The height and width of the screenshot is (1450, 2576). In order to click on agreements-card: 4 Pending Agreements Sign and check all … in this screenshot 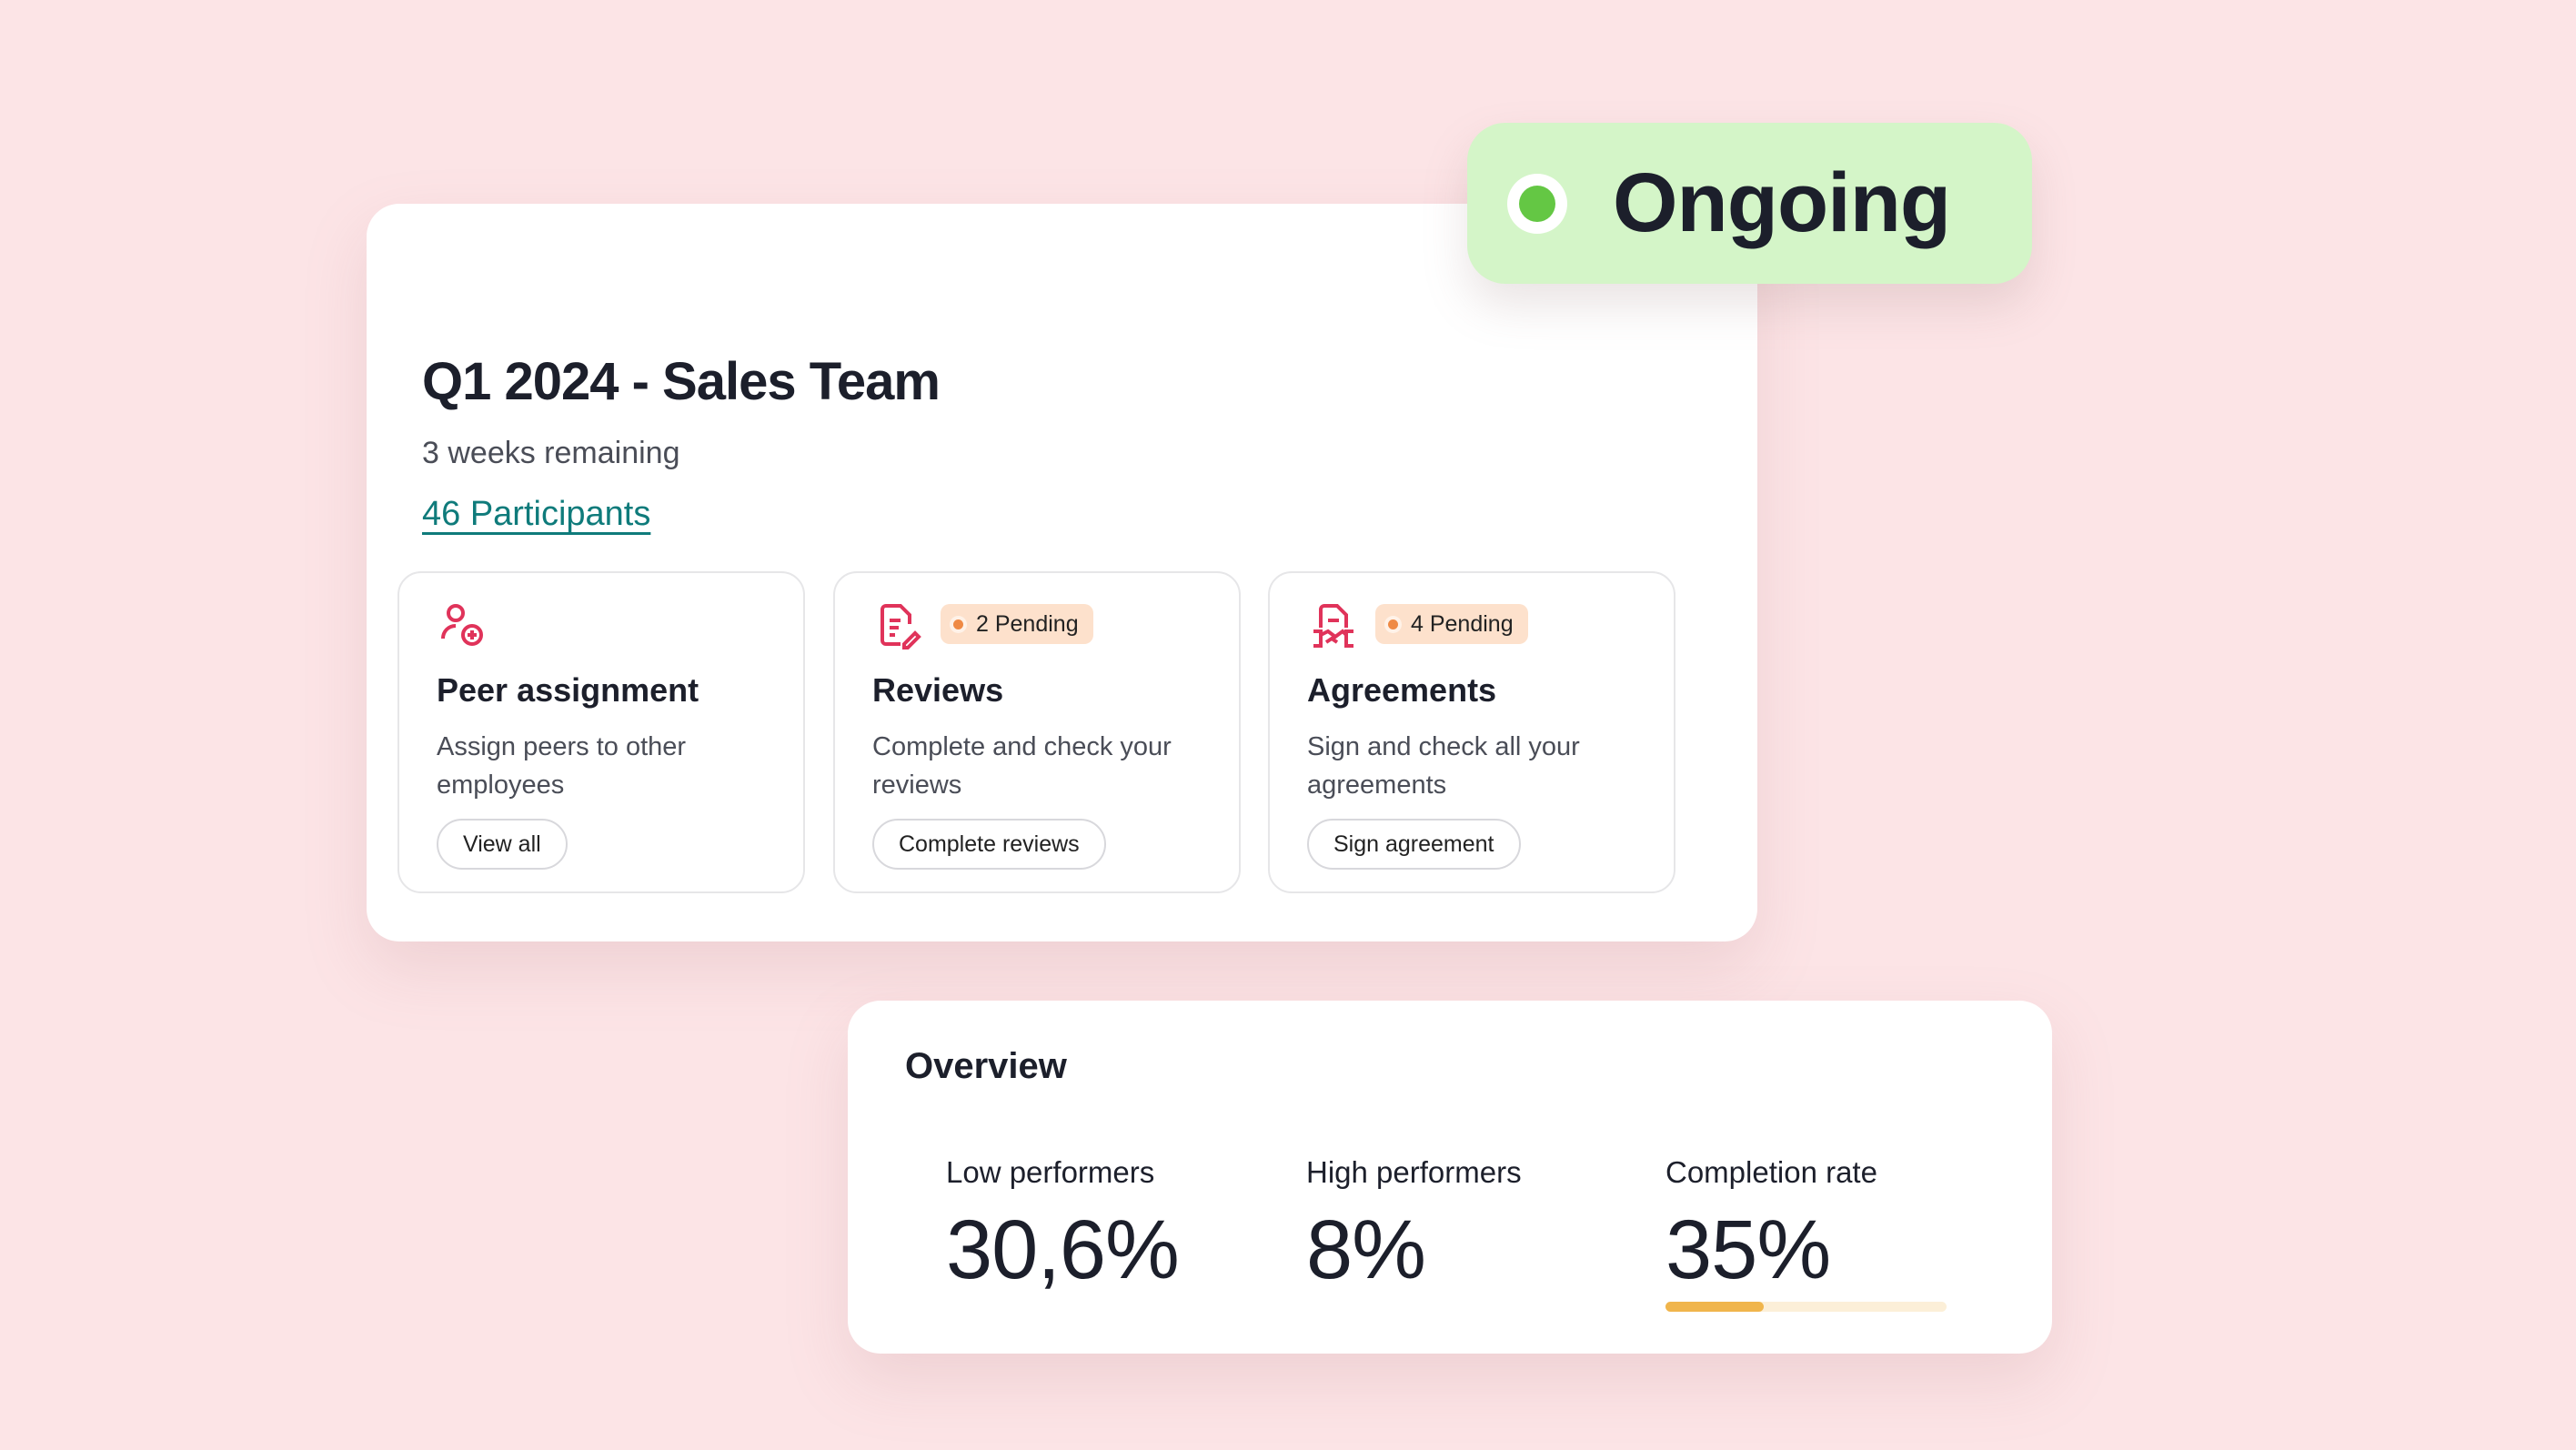, I will do `click(1471, 732)`.